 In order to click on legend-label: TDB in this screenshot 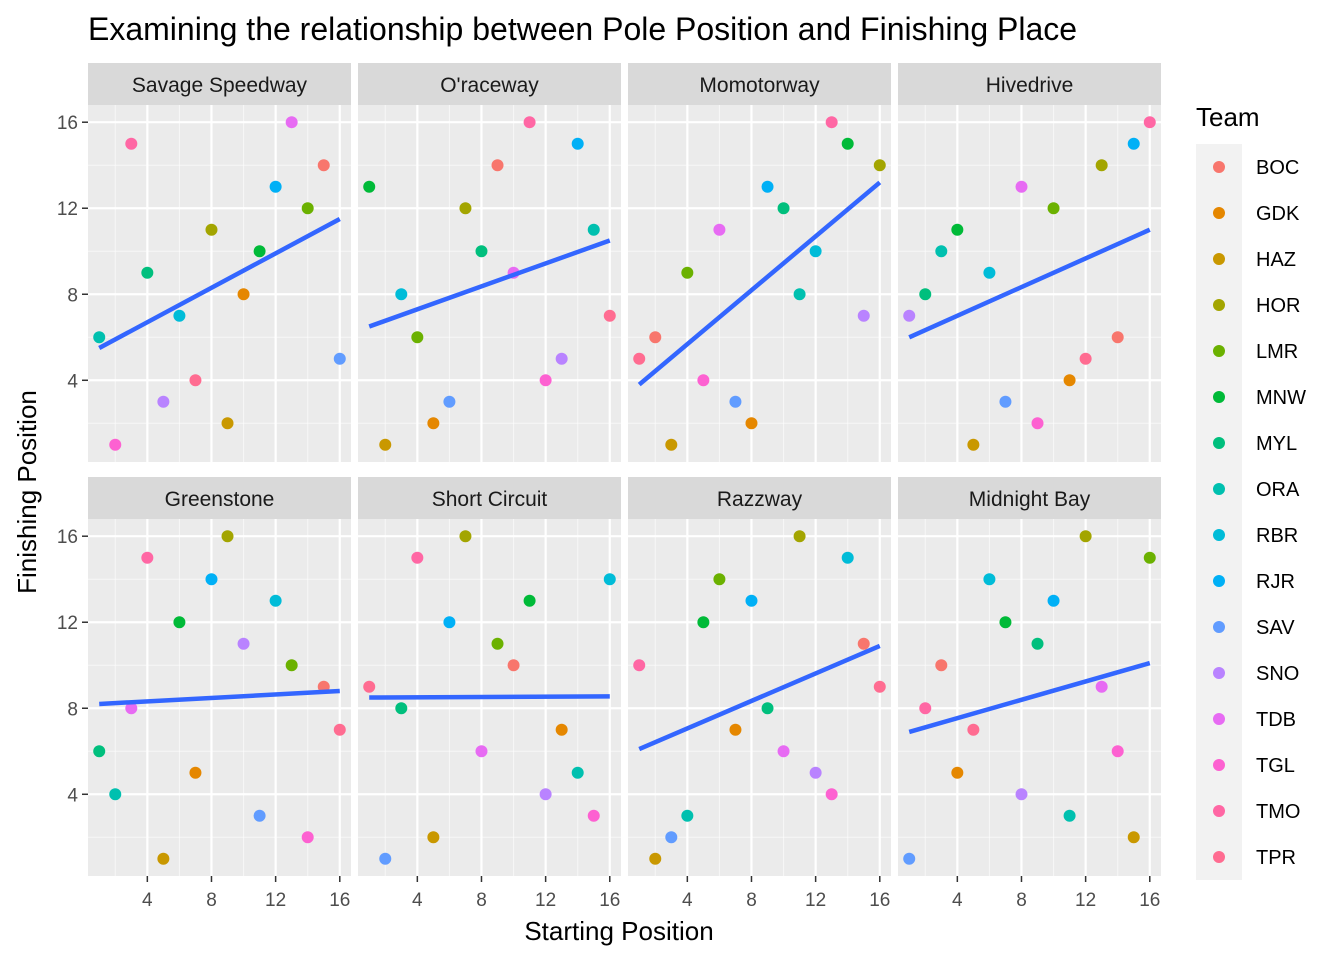, I will do `click(1276, 720)`.